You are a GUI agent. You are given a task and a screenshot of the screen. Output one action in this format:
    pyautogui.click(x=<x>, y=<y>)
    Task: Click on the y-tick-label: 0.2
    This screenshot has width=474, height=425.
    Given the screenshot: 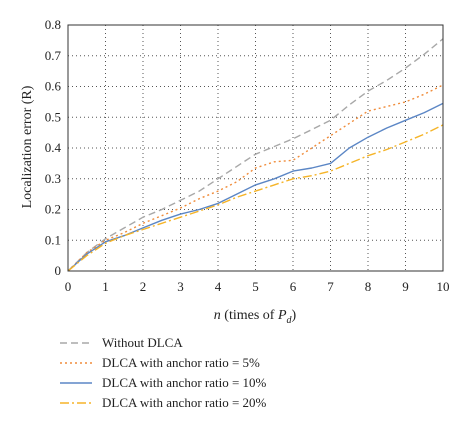 What is the action you would take?
    pyautogui.click(x=53, y=209)
    